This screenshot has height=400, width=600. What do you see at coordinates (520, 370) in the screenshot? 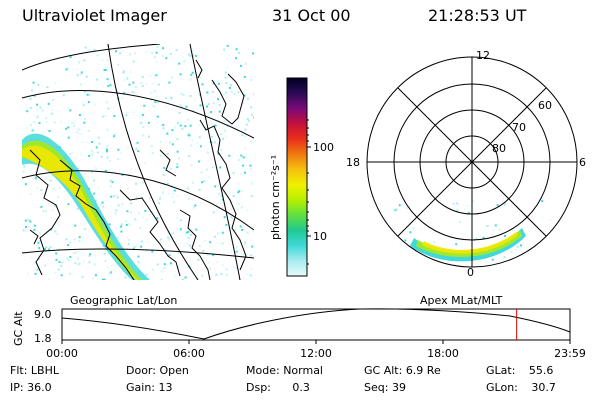
I see `info-glat: GLat: 55.6` at bounding box center [520, 370].